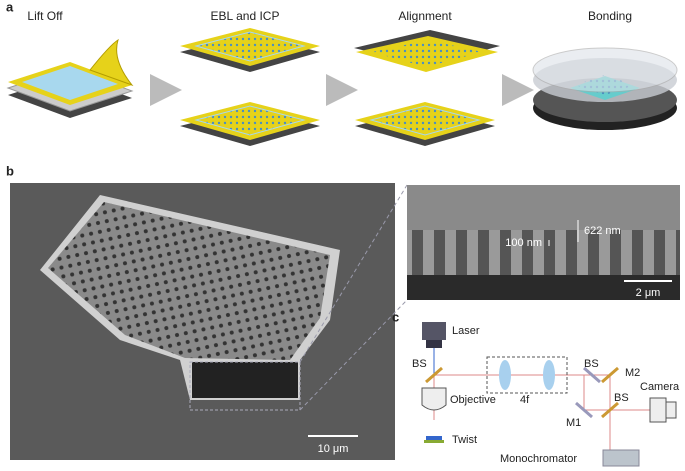  Describe the element at coordinates (602, 231) in the screenshot. I see `dimension-label: 622 nm` at that location.